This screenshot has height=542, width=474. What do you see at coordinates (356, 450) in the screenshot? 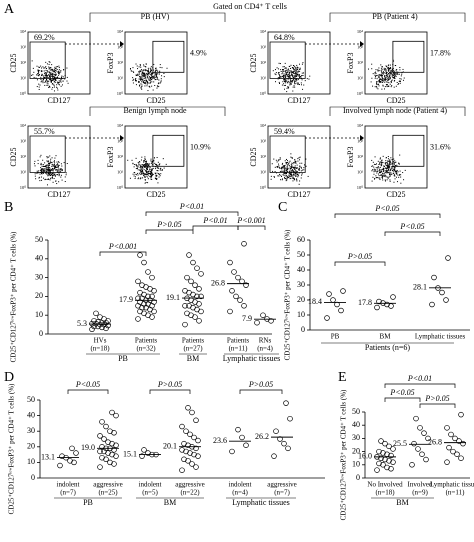
I see `y-tick-label: 20` at bounding box center [356, 450].